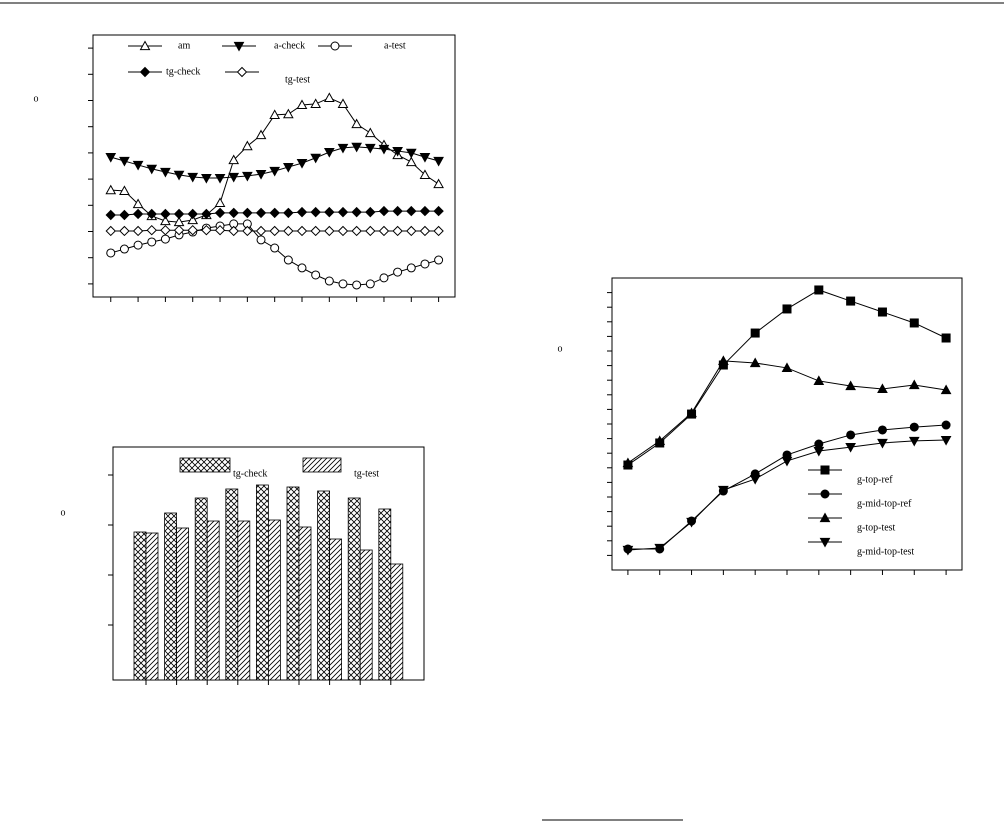 The height and width of the screenshot is (823, 1004). I want to click on legend-label: g-top-test, so click(876, 527).